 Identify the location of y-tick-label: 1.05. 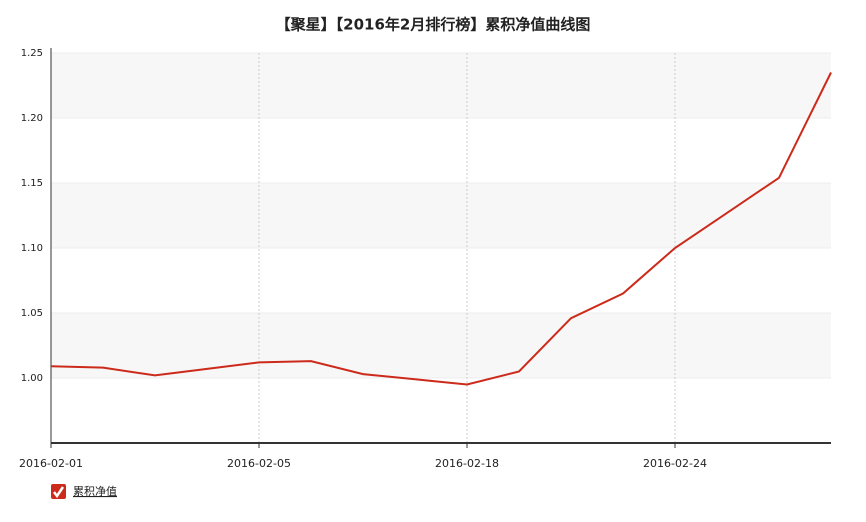
(32, 313).